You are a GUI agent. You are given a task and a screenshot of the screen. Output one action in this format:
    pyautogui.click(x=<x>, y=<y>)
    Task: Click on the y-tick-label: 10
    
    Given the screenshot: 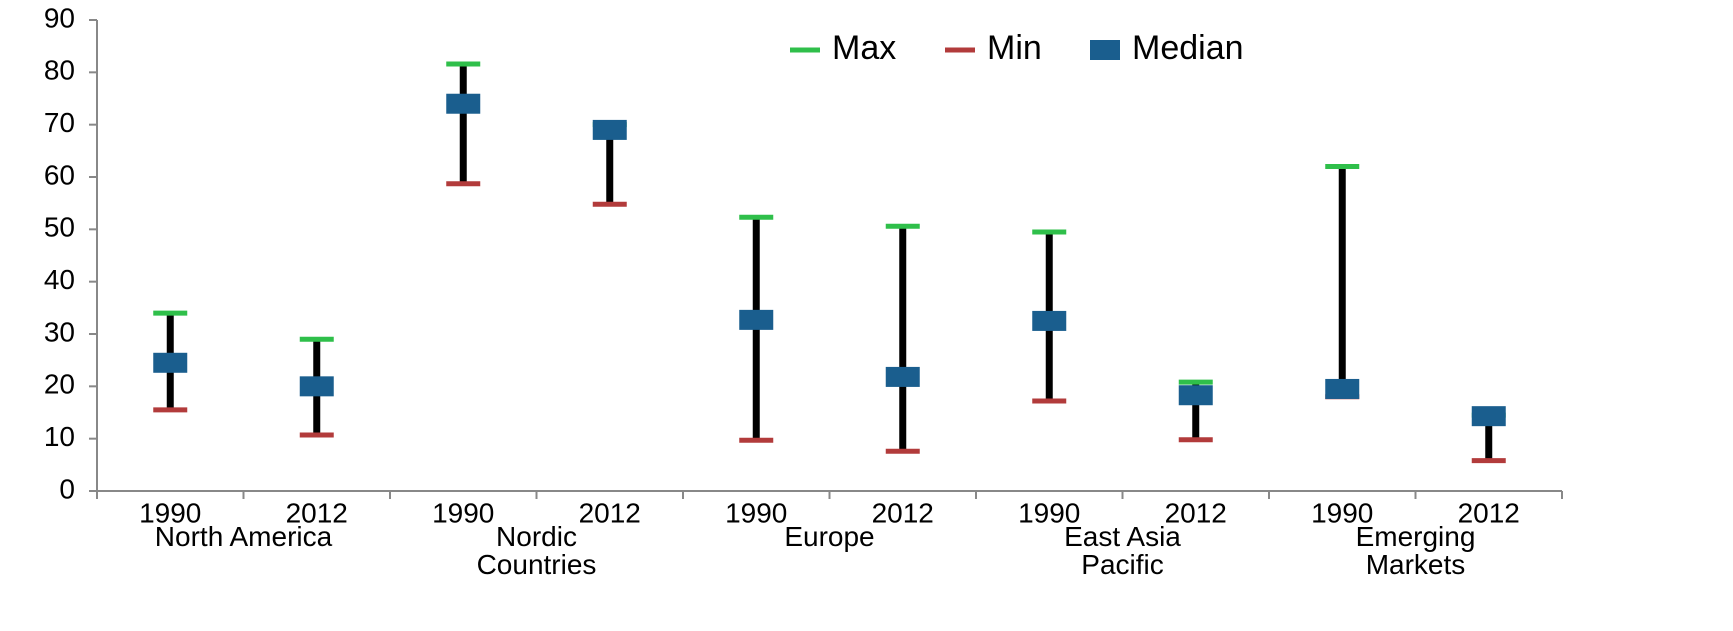 What is the action you would take?
    pyautogui.click(x=59, y=436)
    